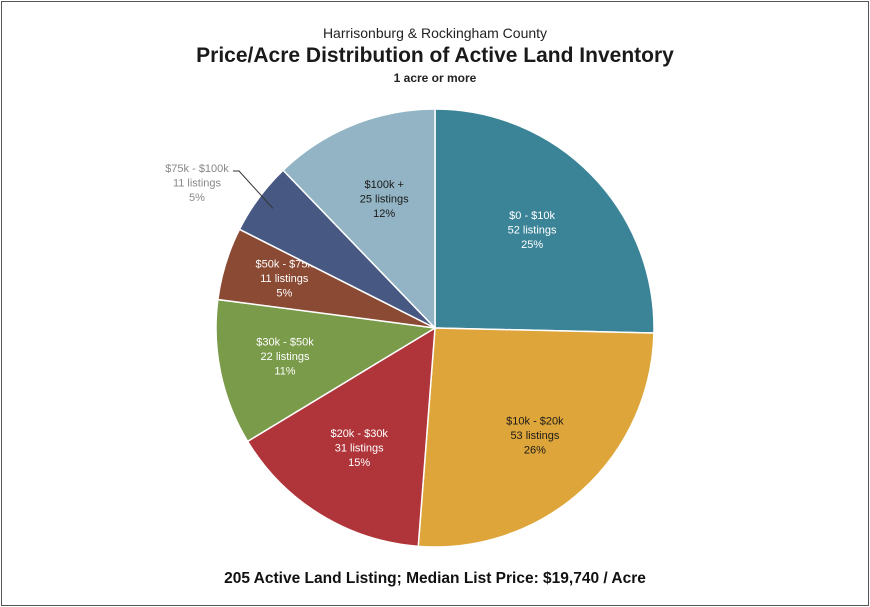 This screenshot has height=607, width=870. Describe the element at coordinates (359, 434) in the screenshot. I see `slice-label-range: $20k - $30k` at that location.